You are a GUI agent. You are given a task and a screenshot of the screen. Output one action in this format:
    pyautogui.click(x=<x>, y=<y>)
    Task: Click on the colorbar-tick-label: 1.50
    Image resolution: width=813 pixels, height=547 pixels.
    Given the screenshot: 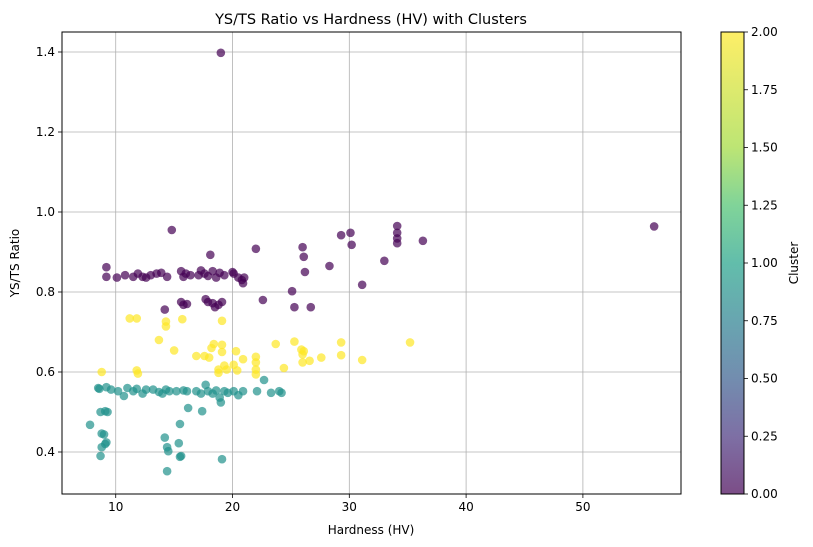 What is the action you would take?
    pyautogui.click(x=764, y=148)
    